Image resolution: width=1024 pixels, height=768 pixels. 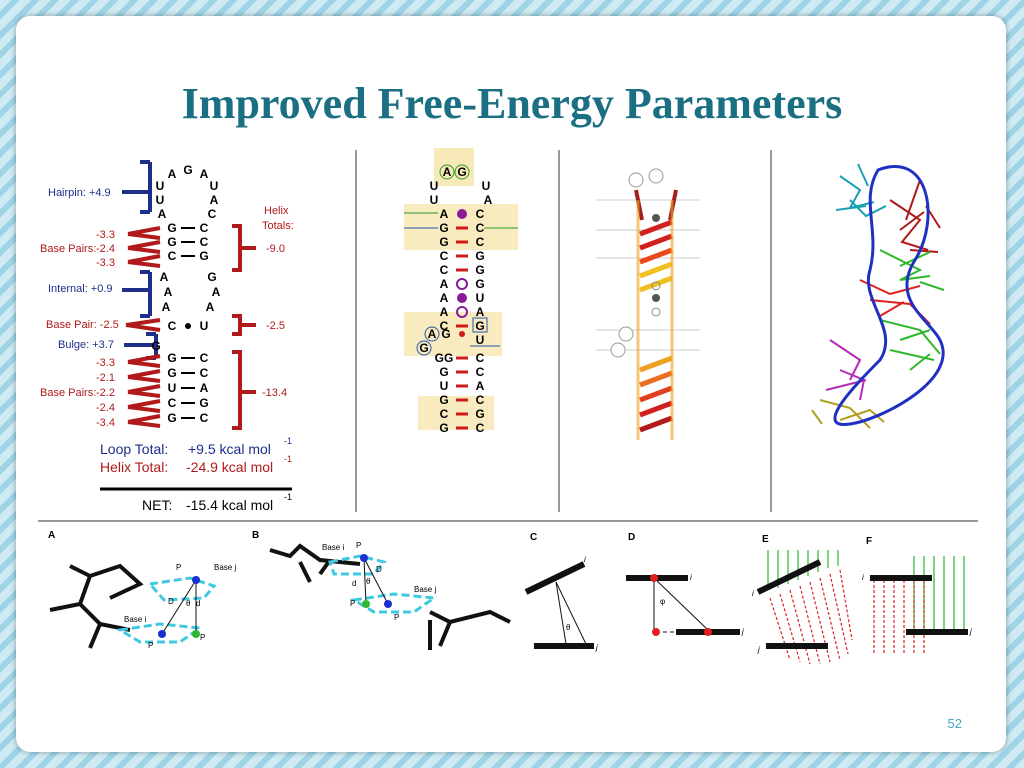 What do you see at coordinates (381, 590) in the screenshot?
I see `panel-B: B Base i P D θ d P P Base j` at bounding box center [381, 590].